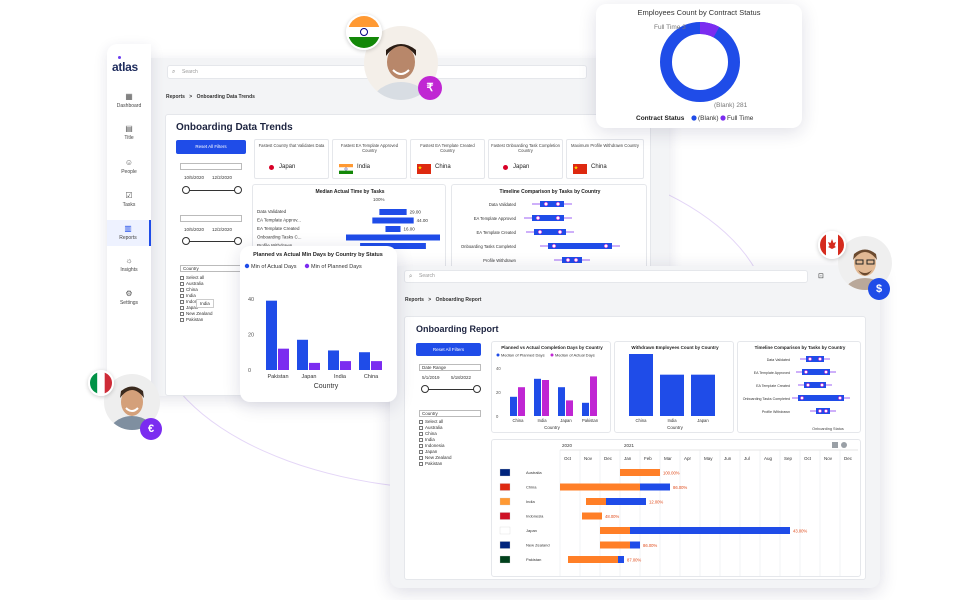 The image size is (960, 600). I want to click on sidebar-item-people: ☺ People, so click(129, 166).